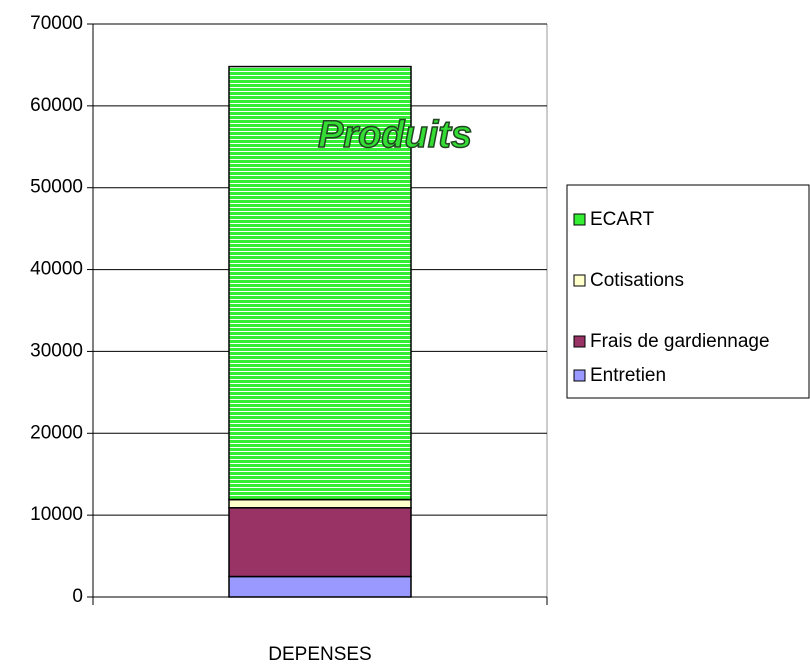 The height and width of the screenshot is (666, 810). I want to click on y-tick-label: 70000, so click(56, 23).